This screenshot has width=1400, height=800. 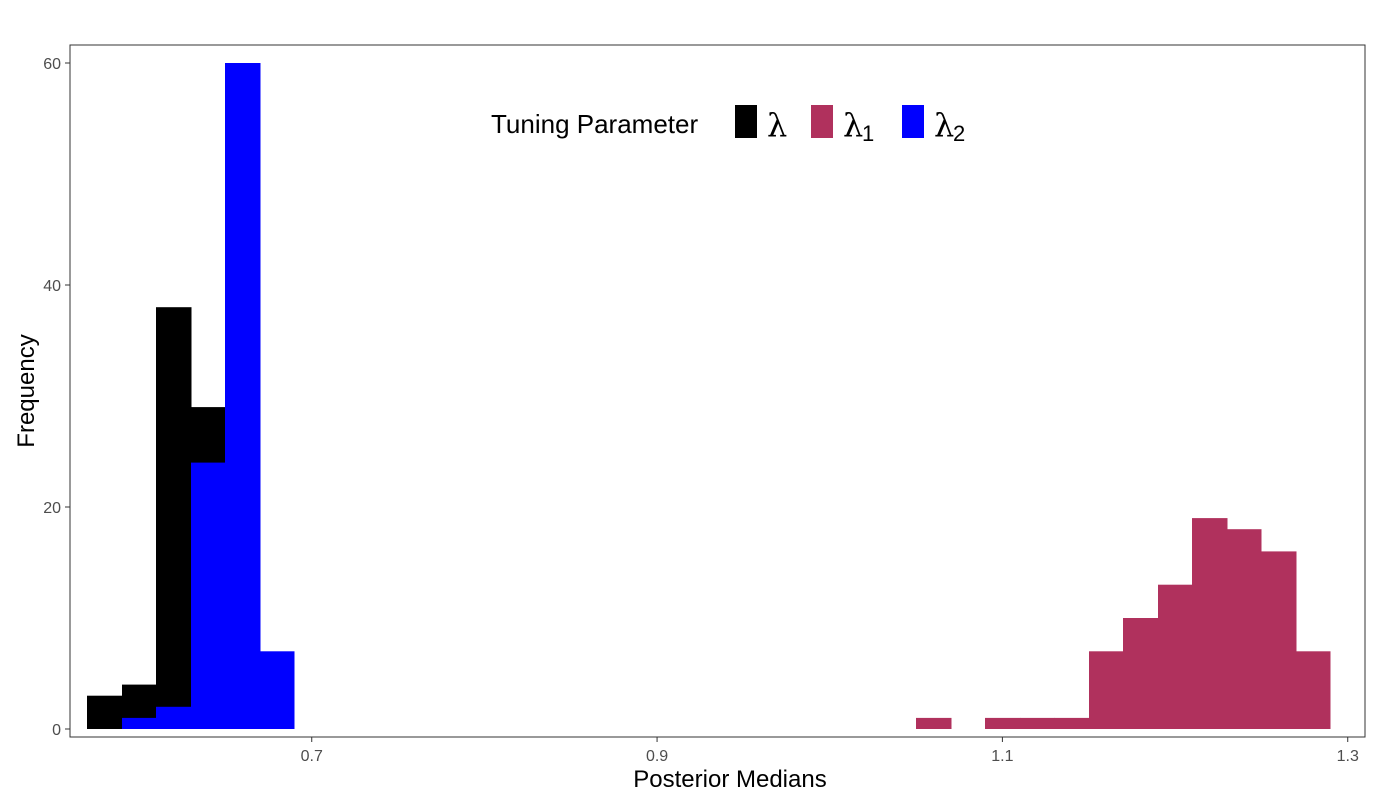 What do you see at coordinates (56, 730) in the screenshot?
I see `y-tick-label: 0` at bounding box center [56, 730].